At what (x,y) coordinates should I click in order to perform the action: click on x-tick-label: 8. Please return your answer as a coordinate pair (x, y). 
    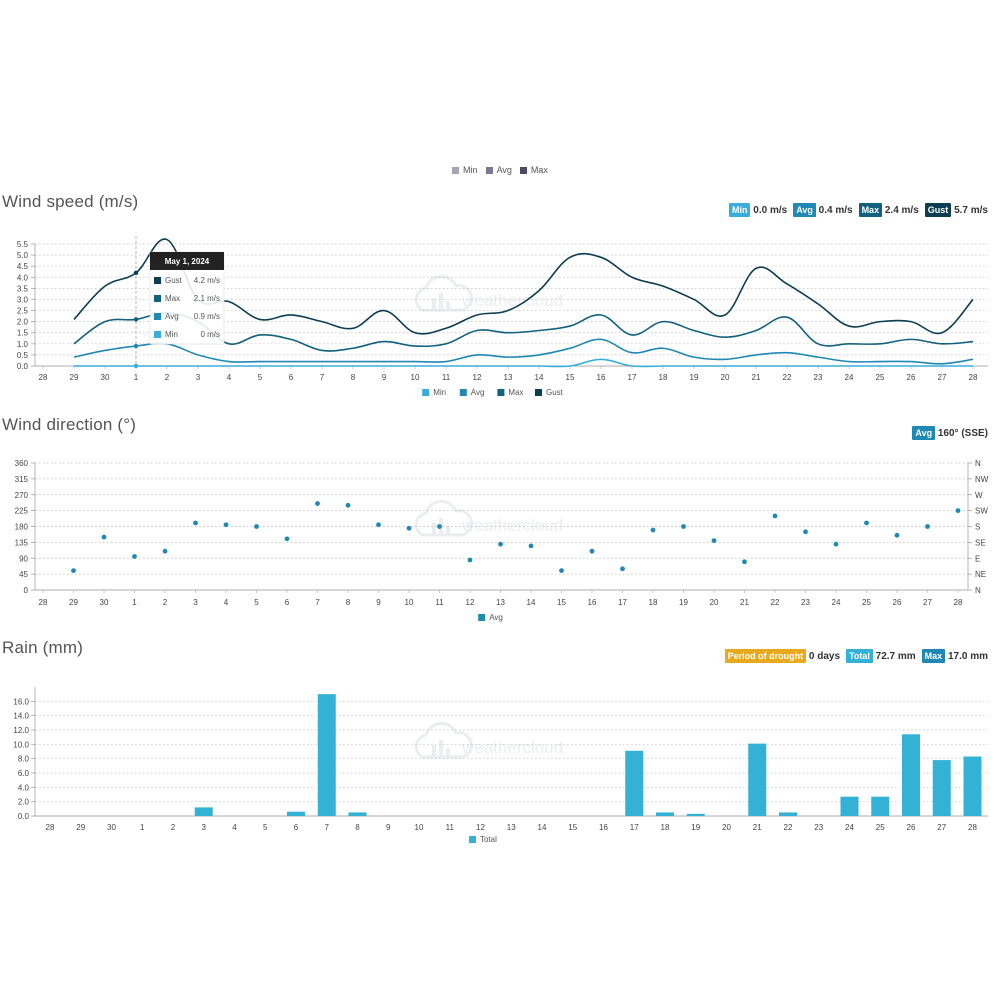
    Looking at the image, I should click on (353, 377).